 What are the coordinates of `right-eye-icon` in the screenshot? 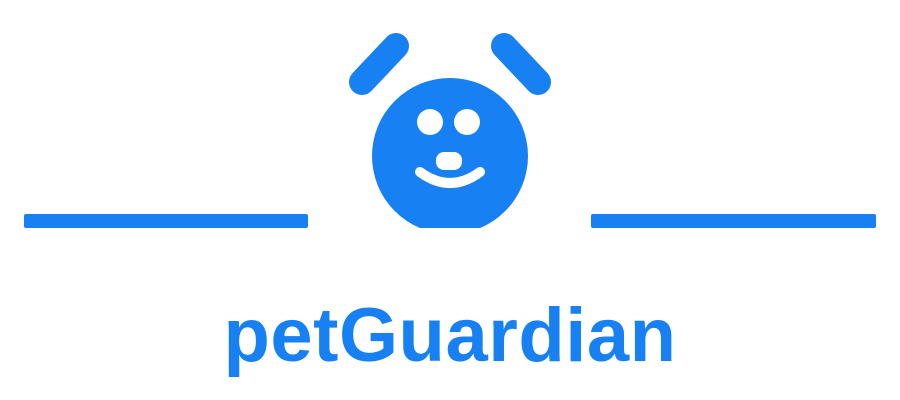 It's located at (467, 122).